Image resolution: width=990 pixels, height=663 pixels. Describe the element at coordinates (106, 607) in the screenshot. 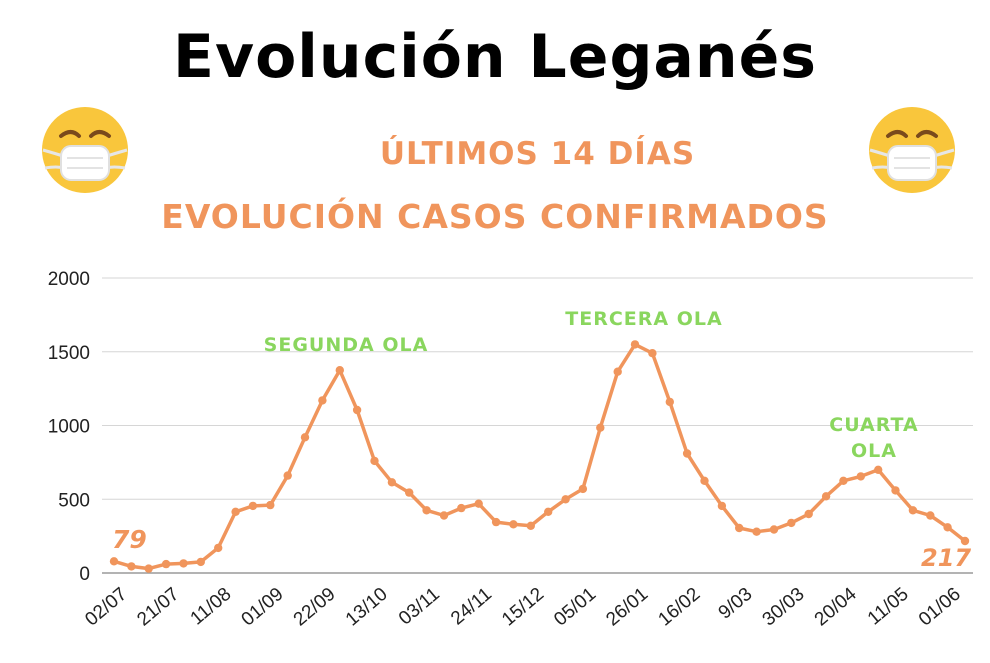

I see `x-tick-label: 02/07` at that location.